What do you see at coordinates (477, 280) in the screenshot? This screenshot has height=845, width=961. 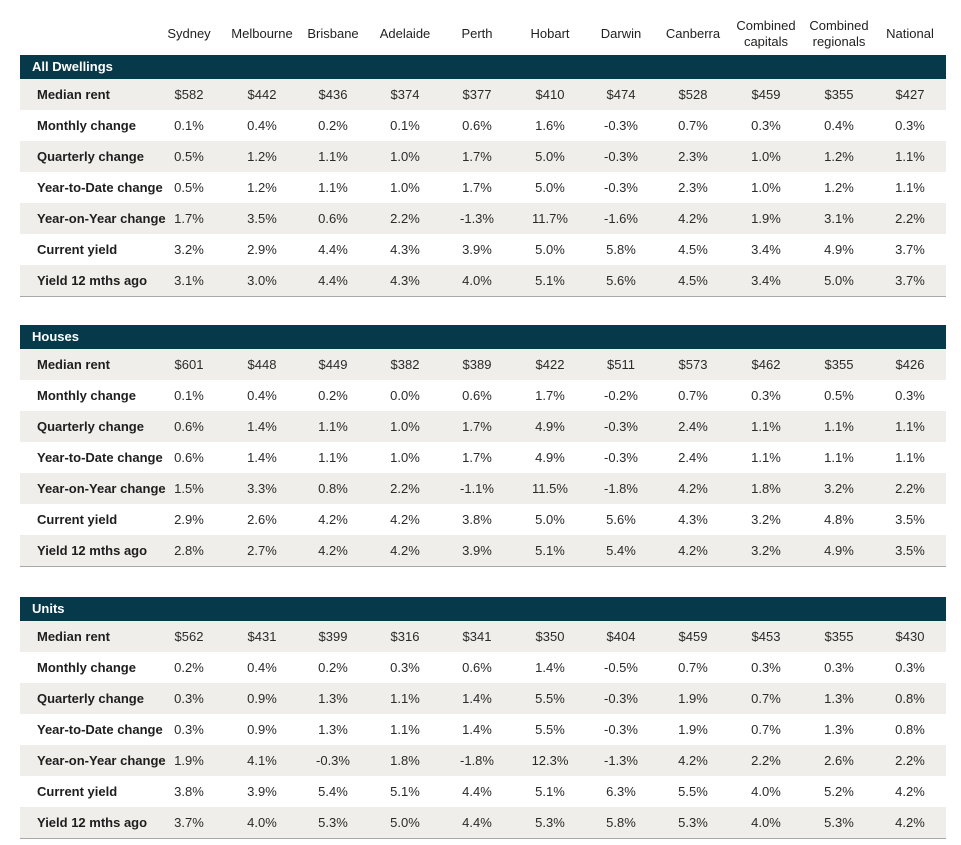 I see `cell-perth: 4.0%` at bounding box center [477, 280].